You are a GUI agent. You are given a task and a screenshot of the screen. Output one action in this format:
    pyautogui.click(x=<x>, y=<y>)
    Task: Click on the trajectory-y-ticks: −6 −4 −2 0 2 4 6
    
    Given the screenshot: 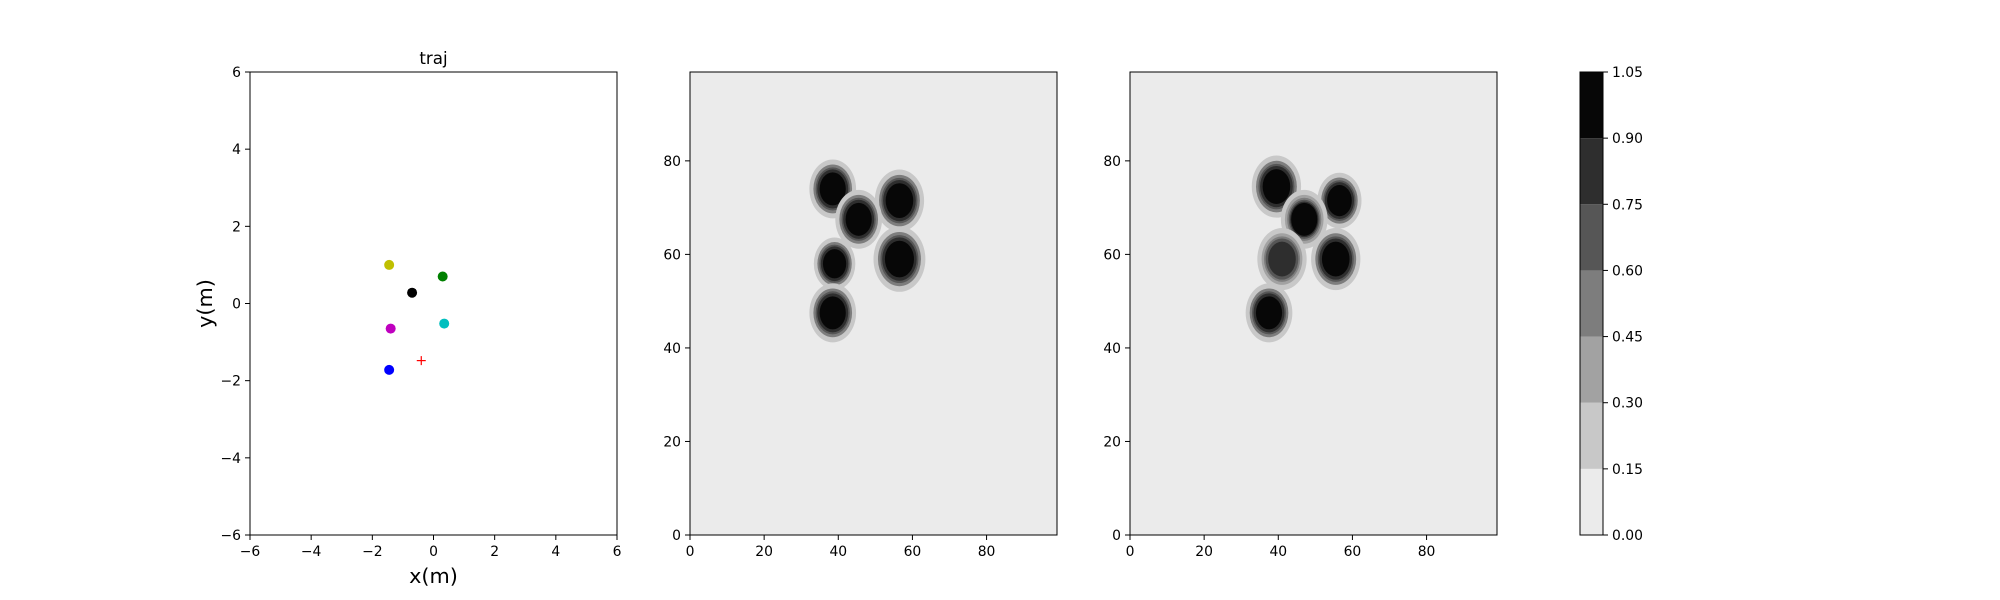 What is the action you would take?
    pyautogui.click(x=235, y=304)
    